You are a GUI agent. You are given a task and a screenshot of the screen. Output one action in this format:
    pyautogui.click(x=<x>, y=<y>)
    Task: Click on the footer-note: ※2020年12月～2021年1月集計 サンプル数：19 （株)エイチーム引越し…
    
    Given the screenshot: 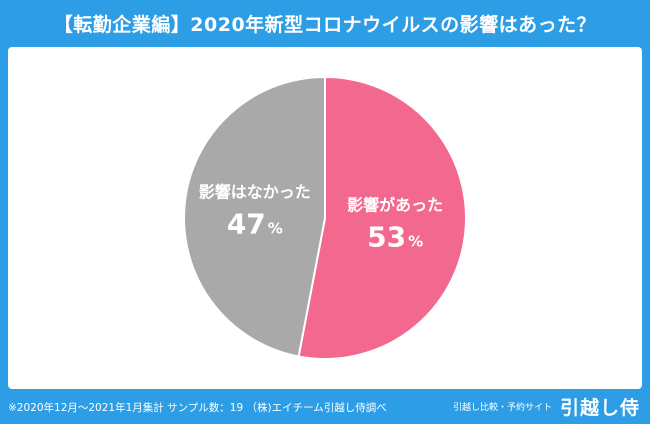 What is the action you would take?
    pyautogui.click(x=197, y=407)
    